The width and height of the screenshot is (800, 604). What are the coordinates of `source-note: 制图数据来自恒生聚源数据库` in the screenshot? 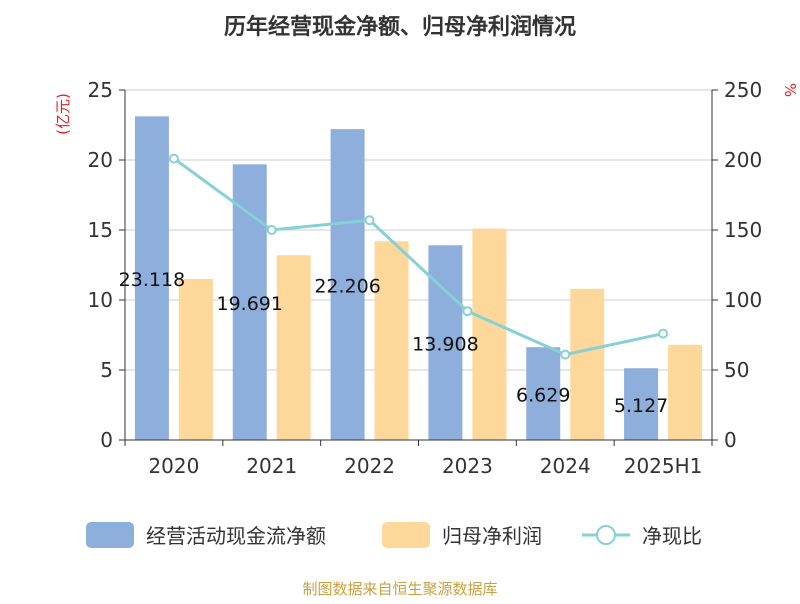 It's located at (399, 589).